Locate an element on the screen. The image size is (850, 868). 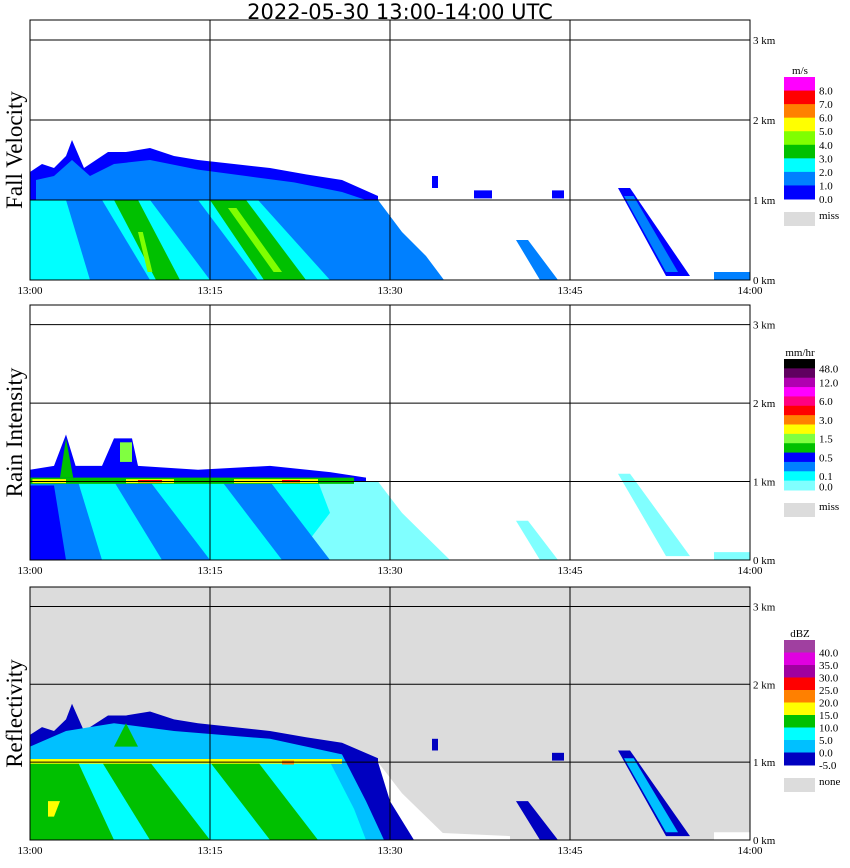
y-tick-label: 2 km is located at coordinates (764, 404).